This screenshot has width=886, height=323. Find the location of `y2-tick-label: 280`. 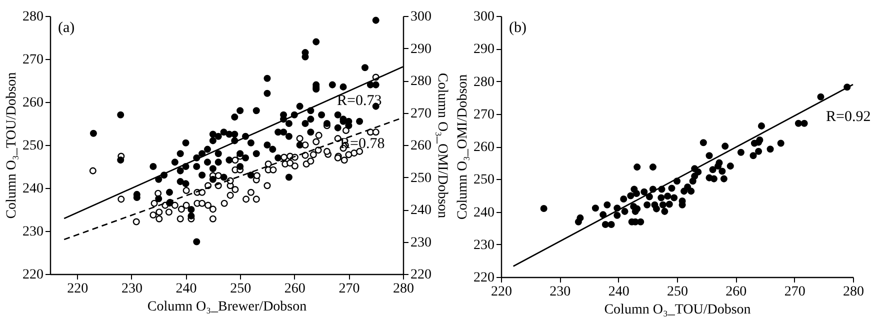

y2-tick-label: 280 is located at coordinates (421, 81).